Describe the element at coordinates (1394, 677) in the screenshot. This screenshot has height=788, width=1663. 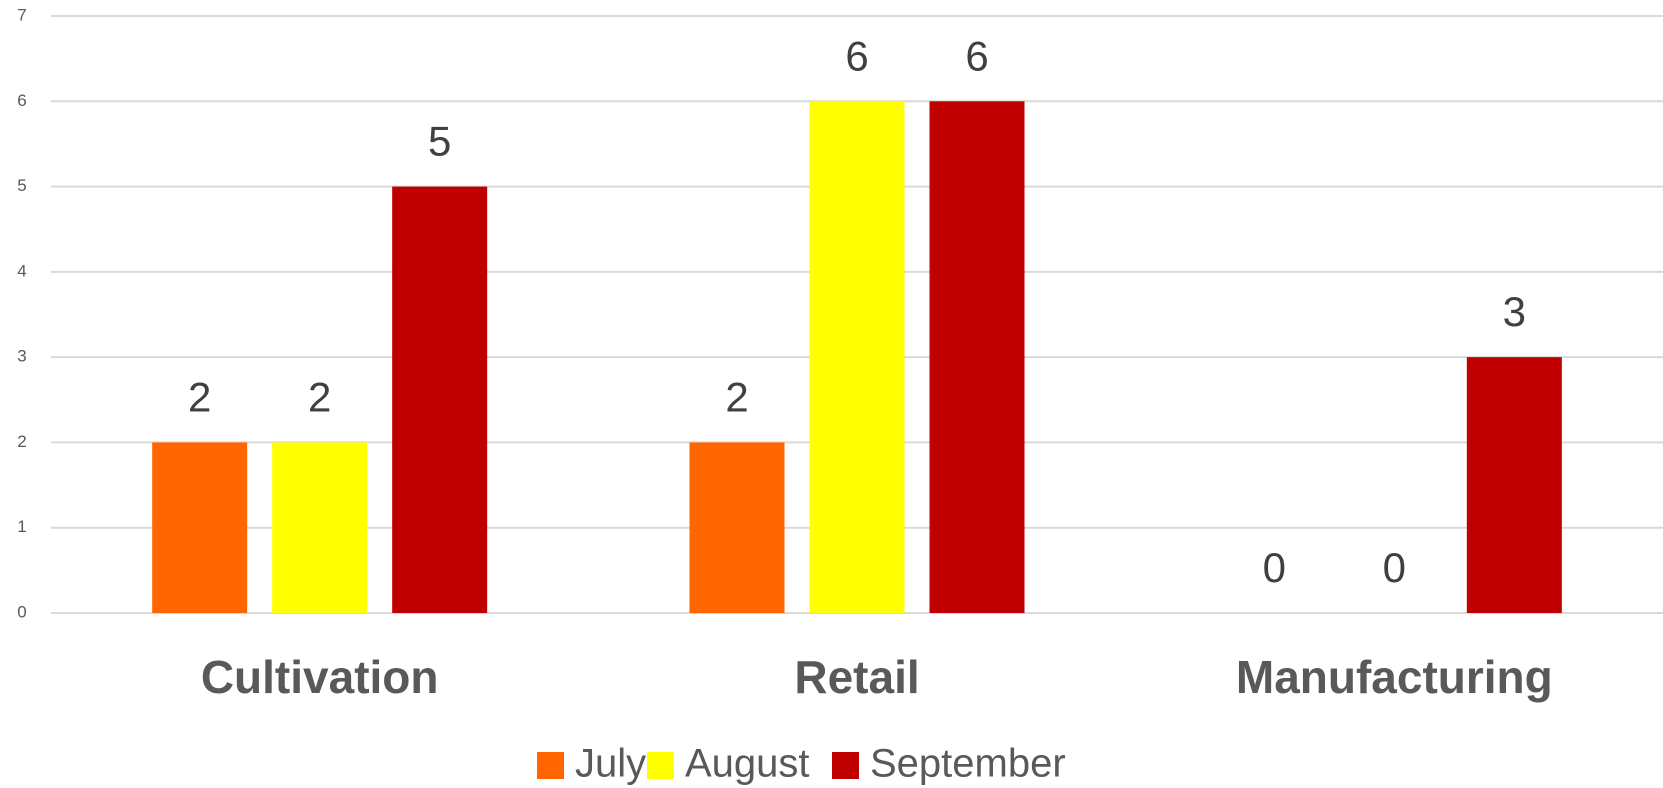
I see `x-tick-label: Manufacturing` at that location.